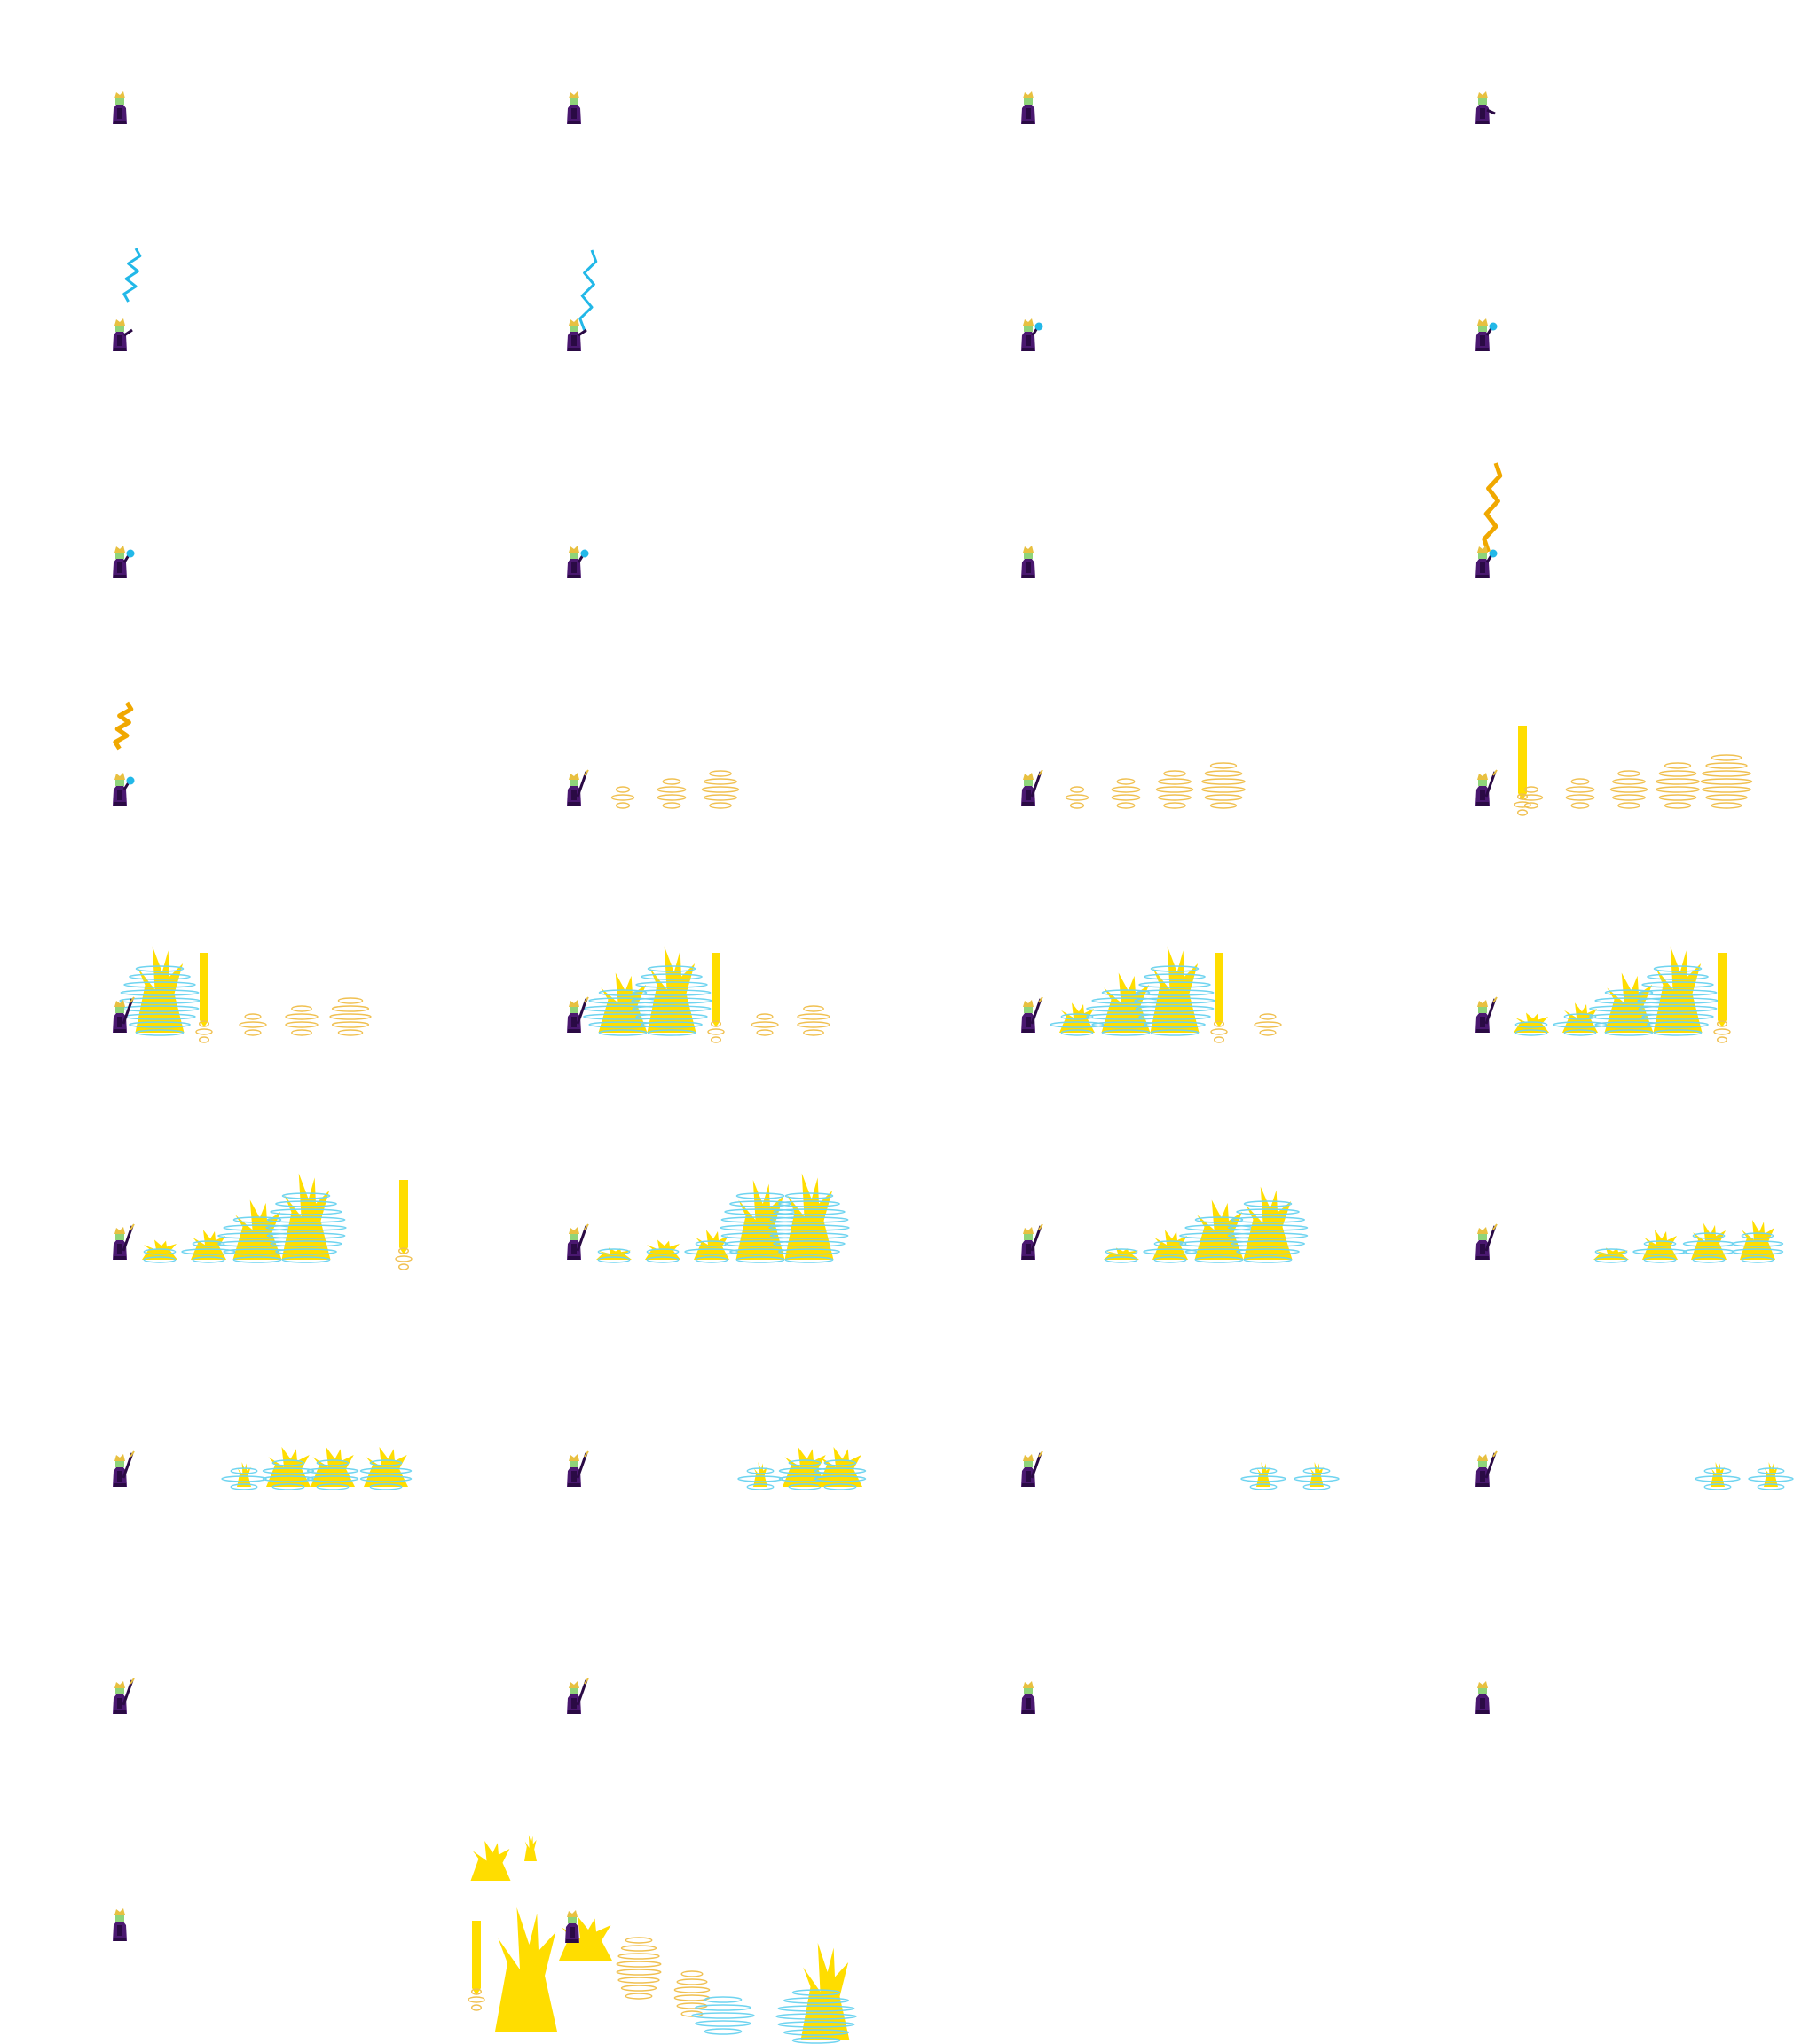 This screenshot has width=1817, height=2044. What do you see at coordinates (530, 1848) in the screenshot?
I see `atlas-flame-small` at bounding box center [530, 1848].